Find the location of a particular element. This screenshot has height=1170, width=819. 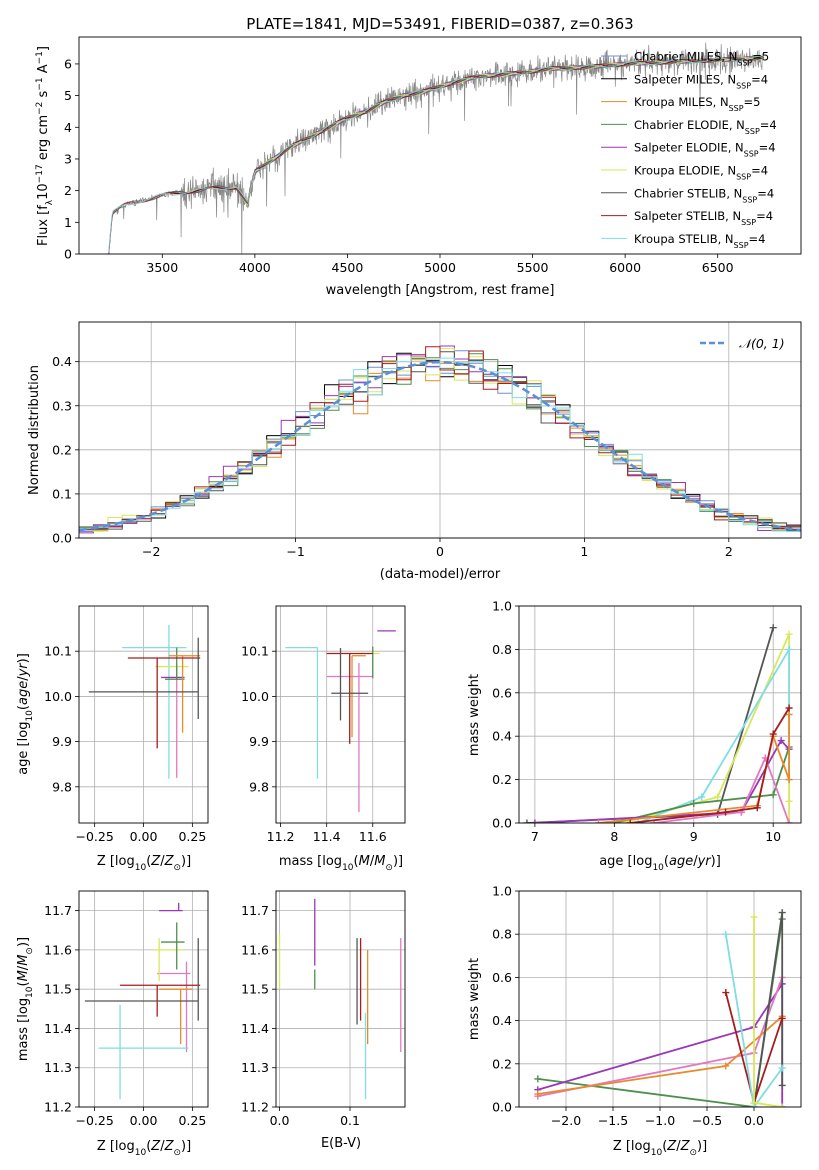

label-part: erg cm is located at coordinates (43, 139).